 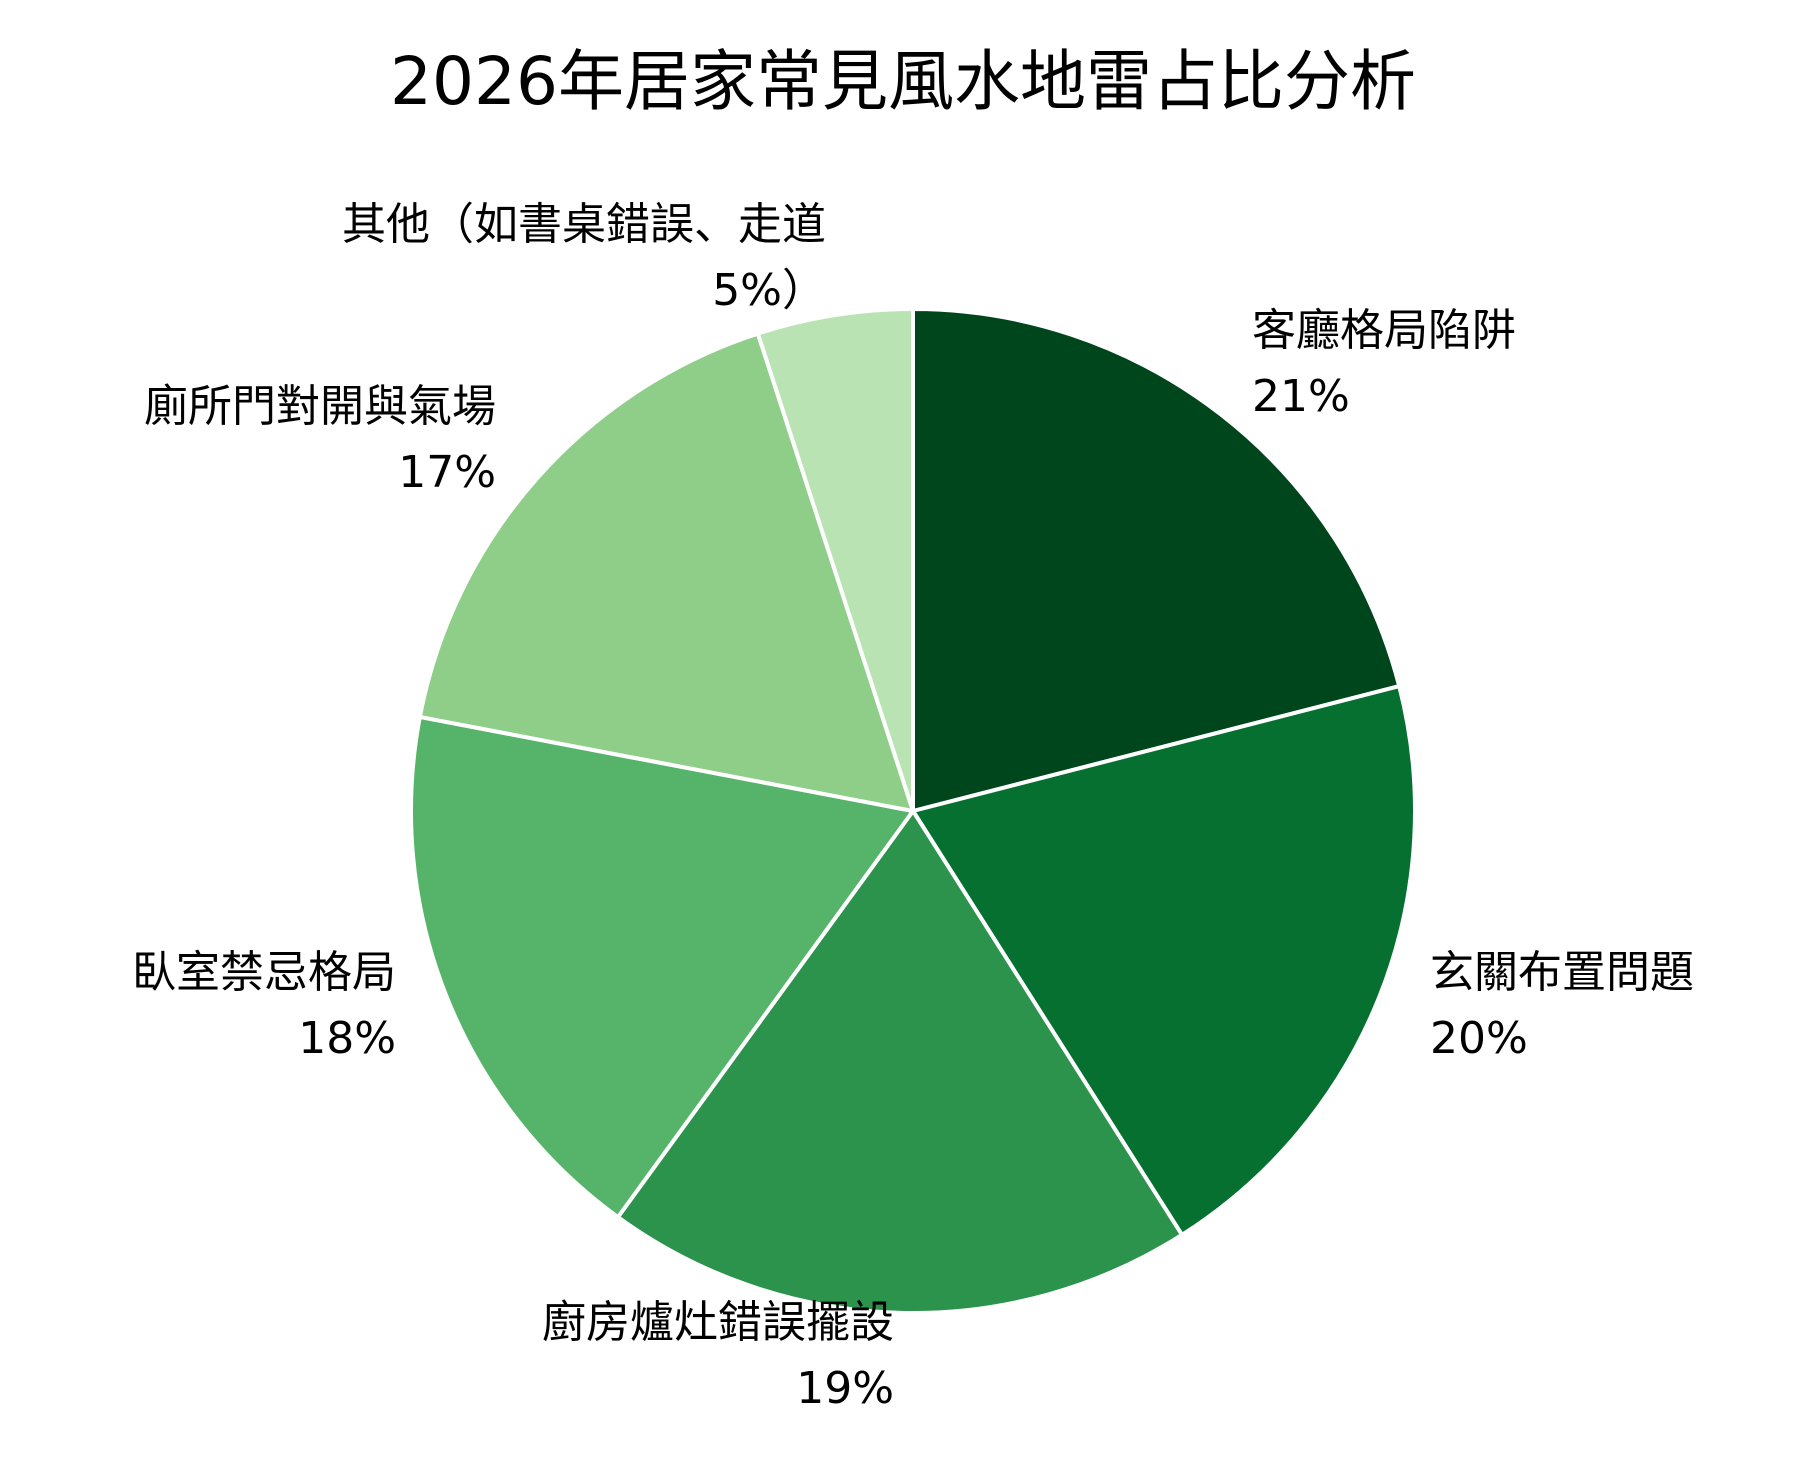 I want to click on label-text: 廚房爐灶錯誤擺設, so click(x=718, y=1322).